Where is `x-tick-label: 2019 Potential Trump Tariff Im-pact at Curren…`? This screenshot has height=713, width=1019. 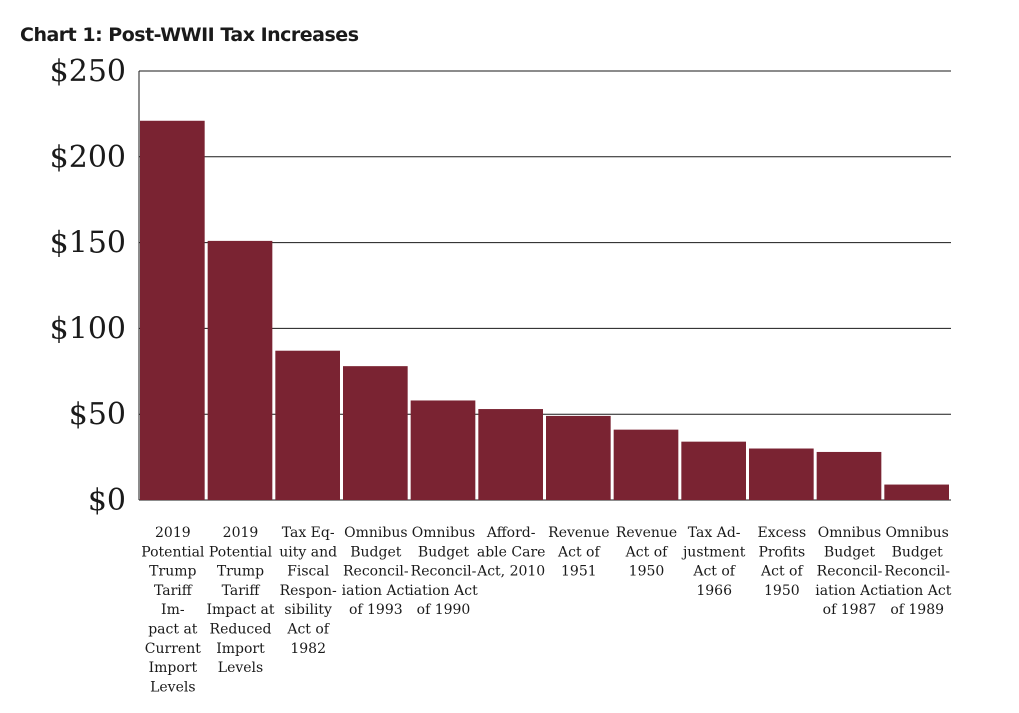
x-tick-label: 2019 Potential Trump Tariff Im-pact at Curren… is located at coordinates (173, 610).